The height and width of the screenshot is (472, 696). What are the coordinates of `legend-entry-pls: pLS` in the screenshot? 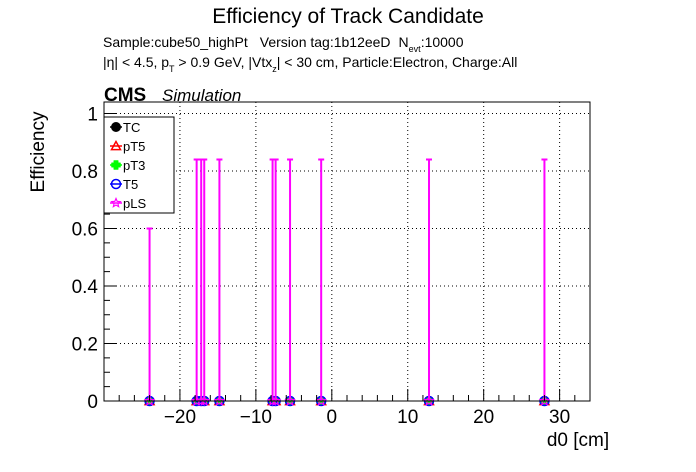 It's located at (128, 203).